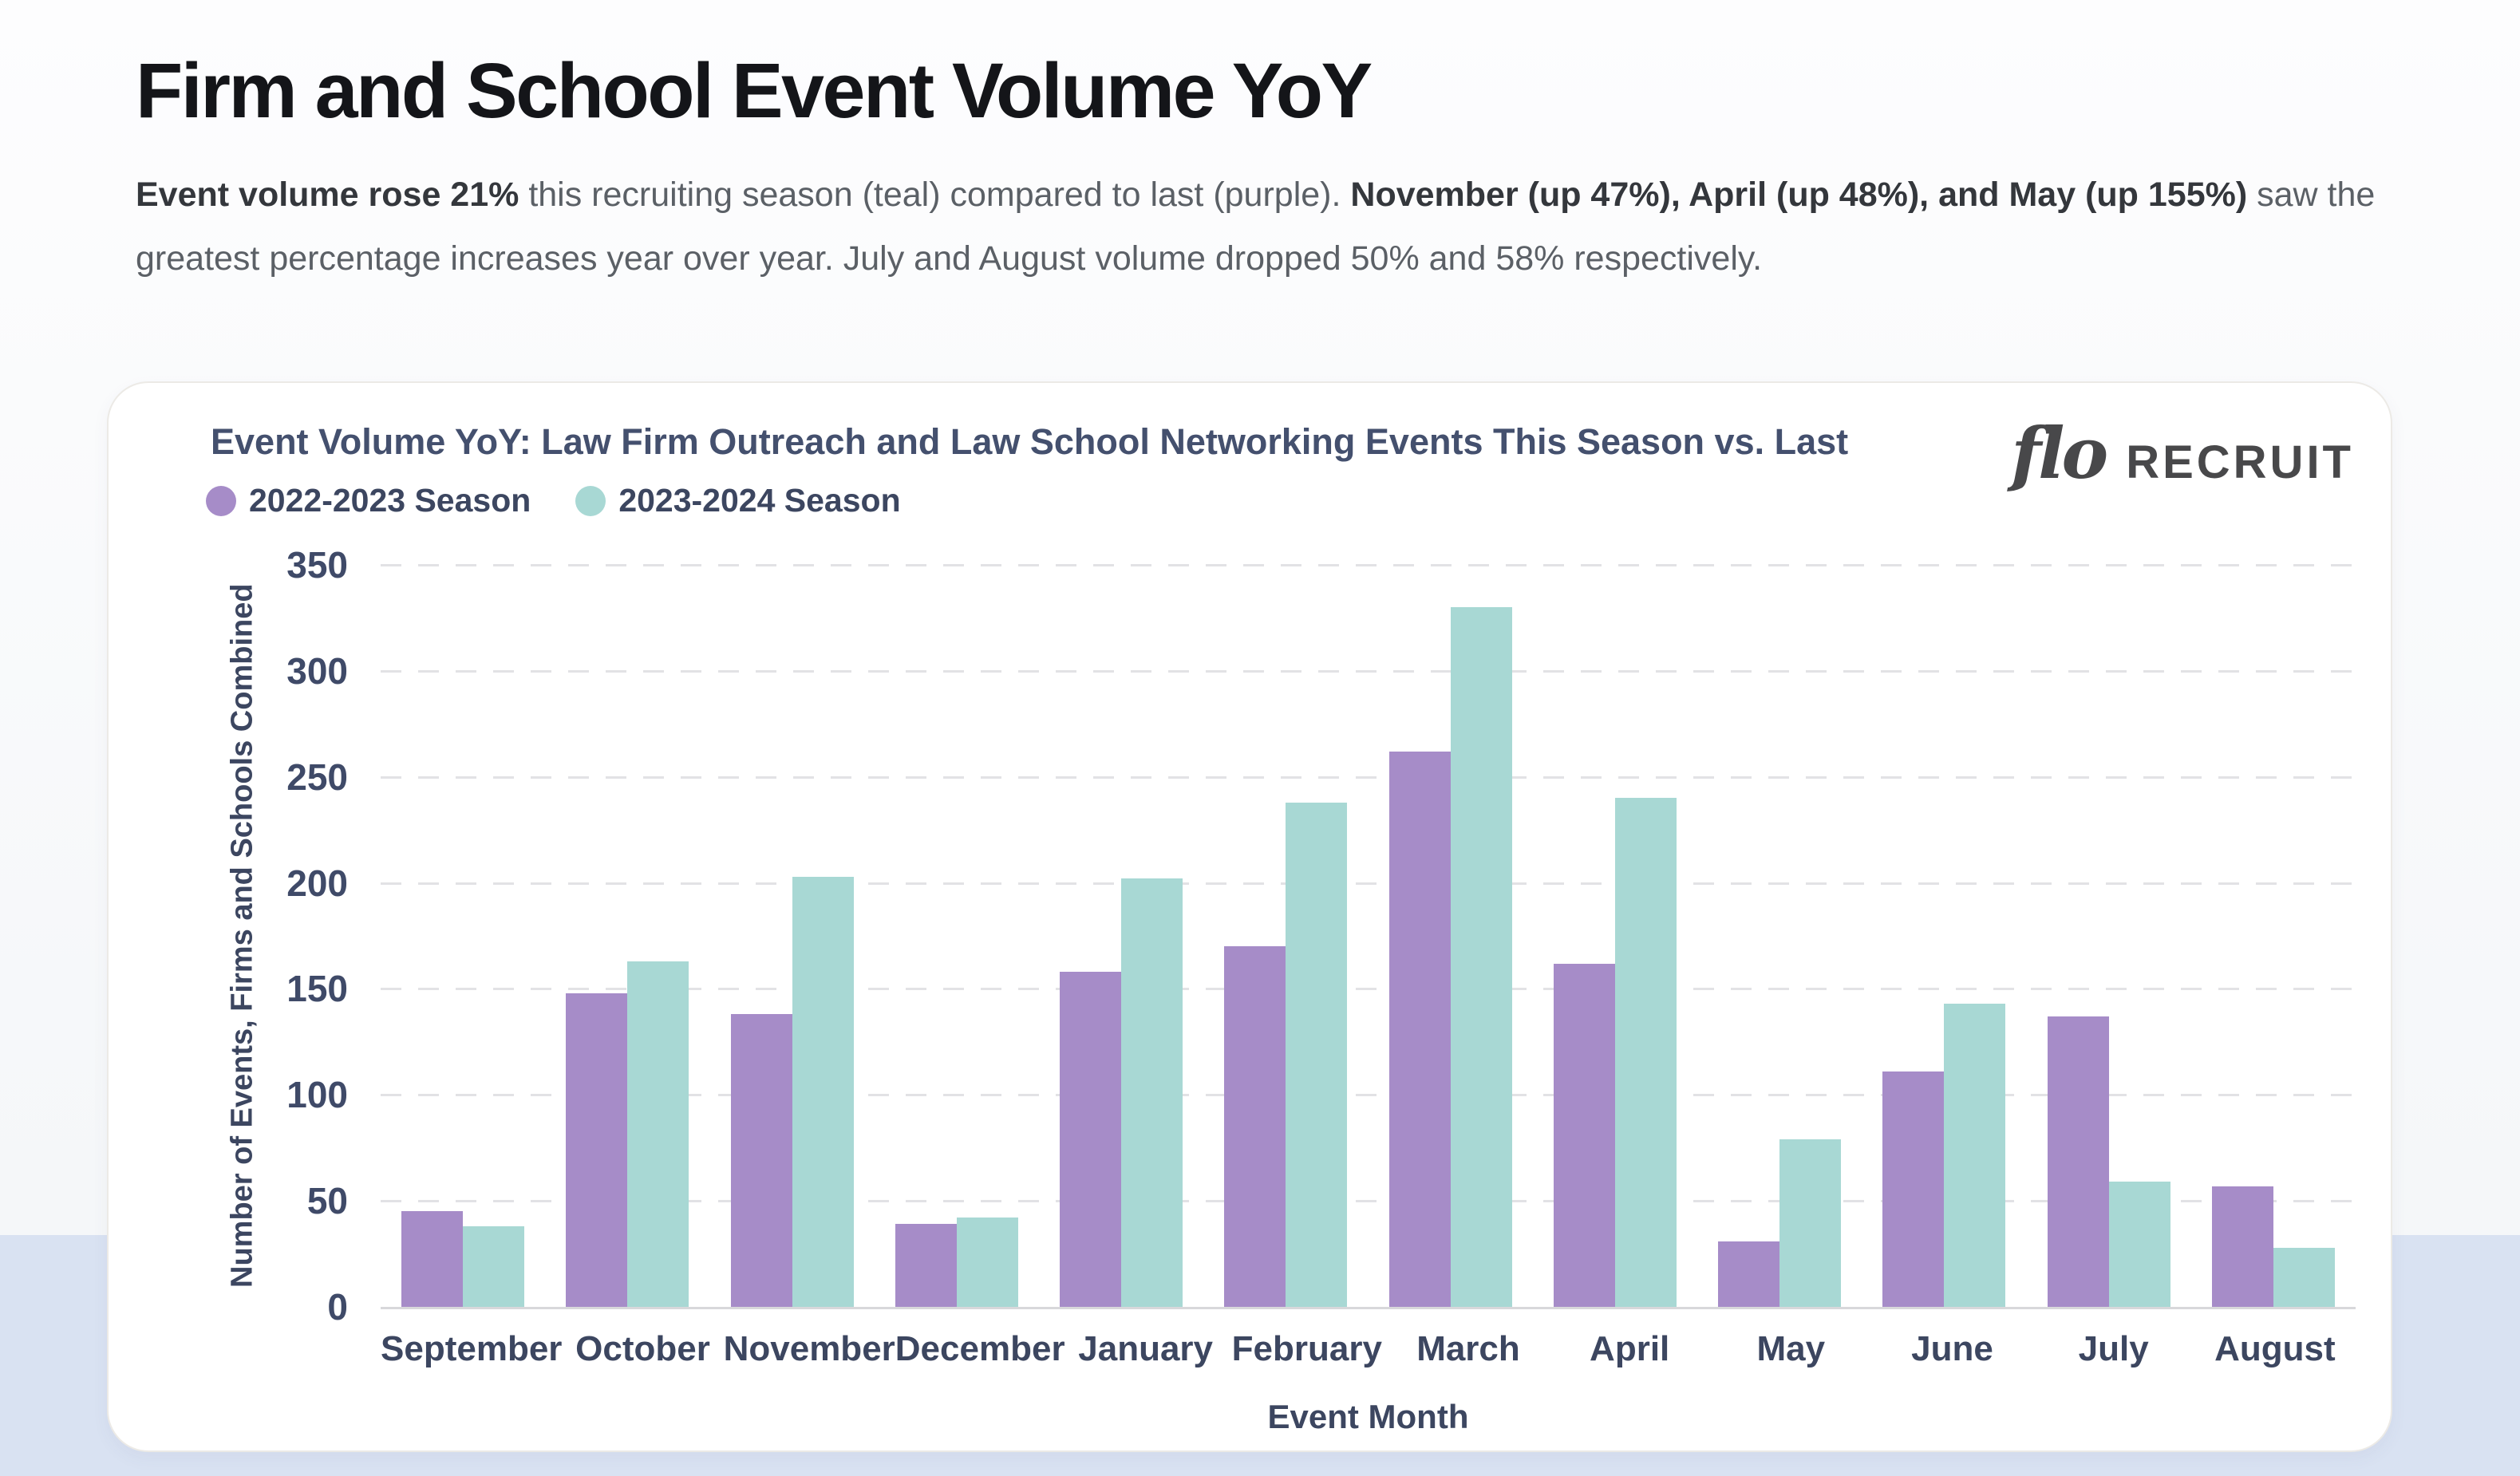 The height and width of the screenshot is (1476, 2520). What do you see at coordinates (1306, 1348) in the screenshot?
I see `x-tick-label-february: February` at bounding box center [1306, 1348].